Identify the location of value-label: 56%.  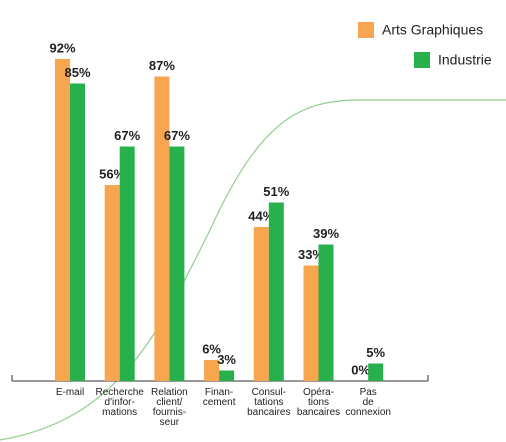
(112, 173).